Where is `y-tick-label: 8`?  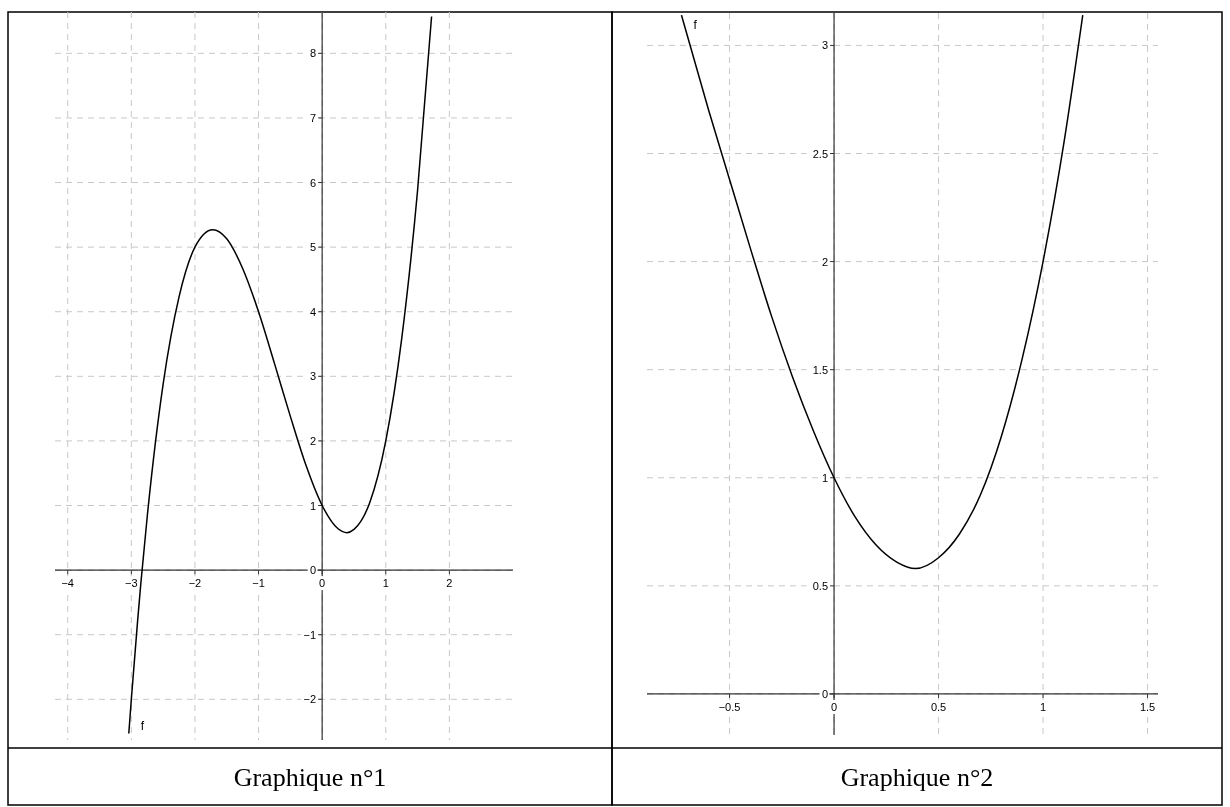 y-tick-label: 8 is located at coordinates (313, 53).